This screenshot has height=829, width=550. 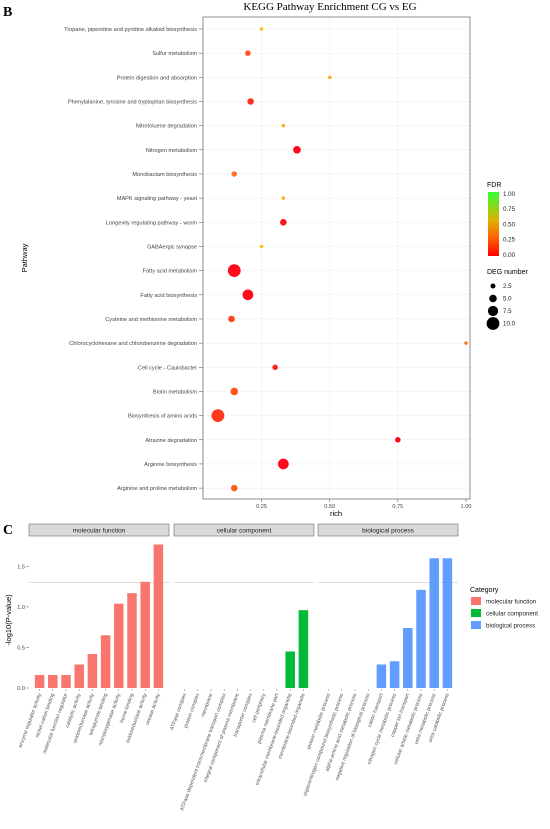 I want to click on pathway-label: Arginine biosynthesis, so click(x=170, y=465).